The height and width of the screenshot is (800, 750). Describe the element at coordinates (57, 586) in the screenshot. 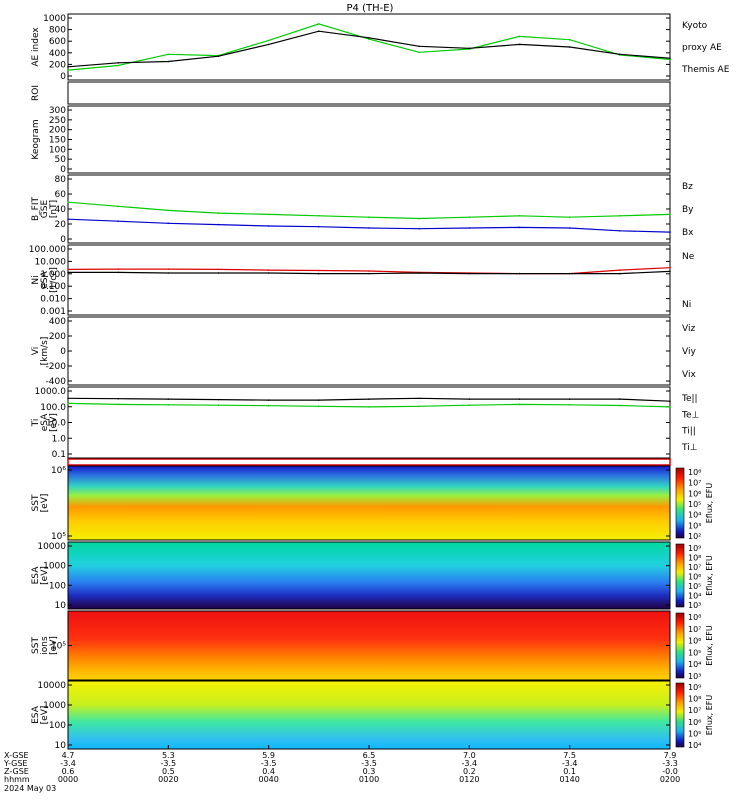

I see `y-tick-label-esa_e: 100` at that location.